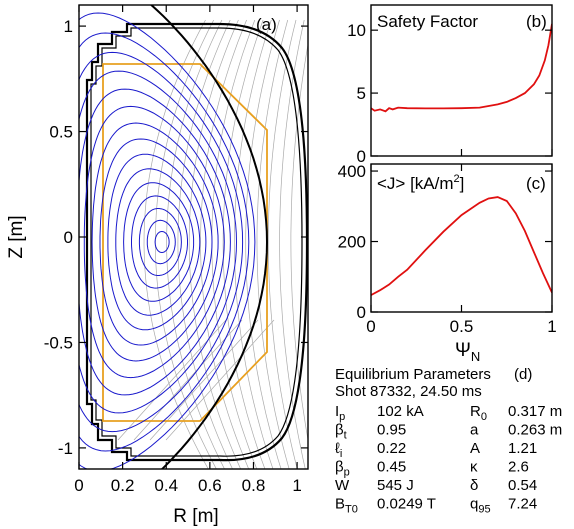 Image resolution: width=574 pixels, height=529 pixels. I want to click on parameter-symbol: W, so click(342, 485).